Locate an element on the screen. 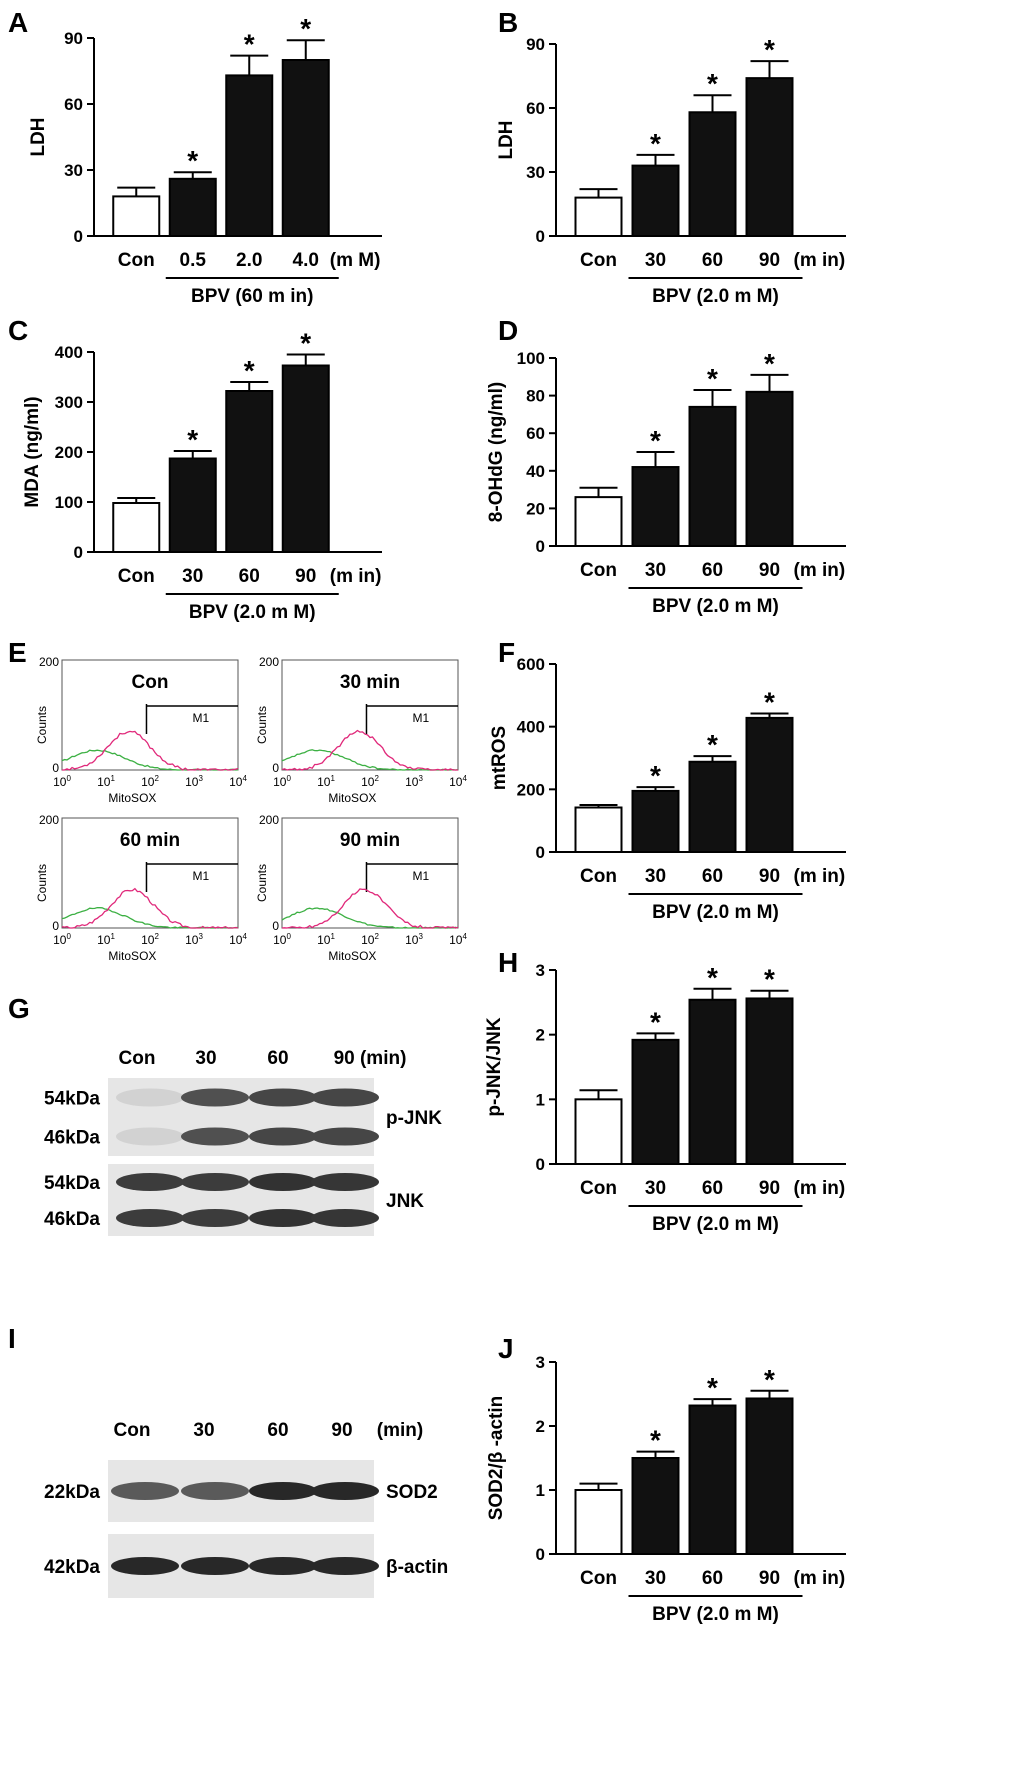 The height and width of the screenshot is (1772, 1020). kda-marker: 46kDa is located at coordinates (72, 1138).